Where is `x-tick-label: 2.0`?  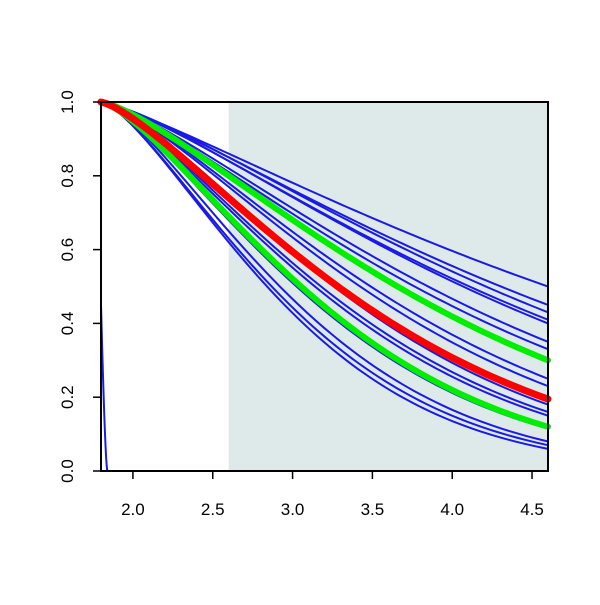
x-tick-label: 2.0 is located at coordinates (133, 509).